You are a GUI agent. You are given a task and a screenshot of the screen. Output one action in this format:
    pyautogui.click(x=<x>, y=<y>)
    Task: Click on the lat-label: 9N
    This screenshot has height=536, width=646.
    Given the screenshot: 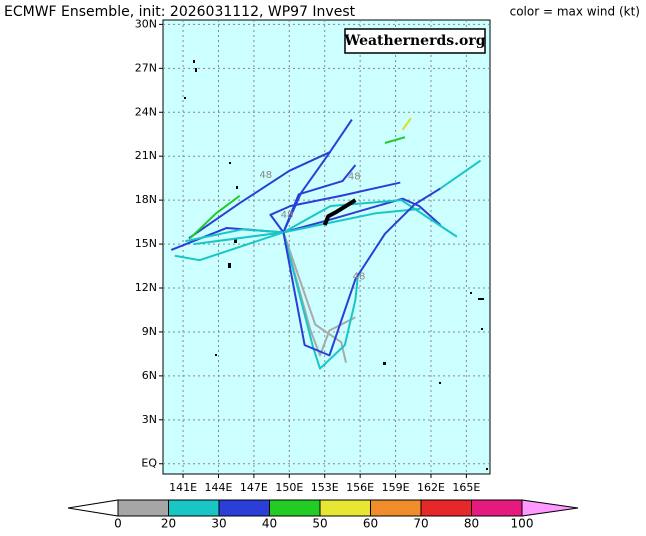 What is the action you would take?
    pyautogui.click(x=149, y=331)
    